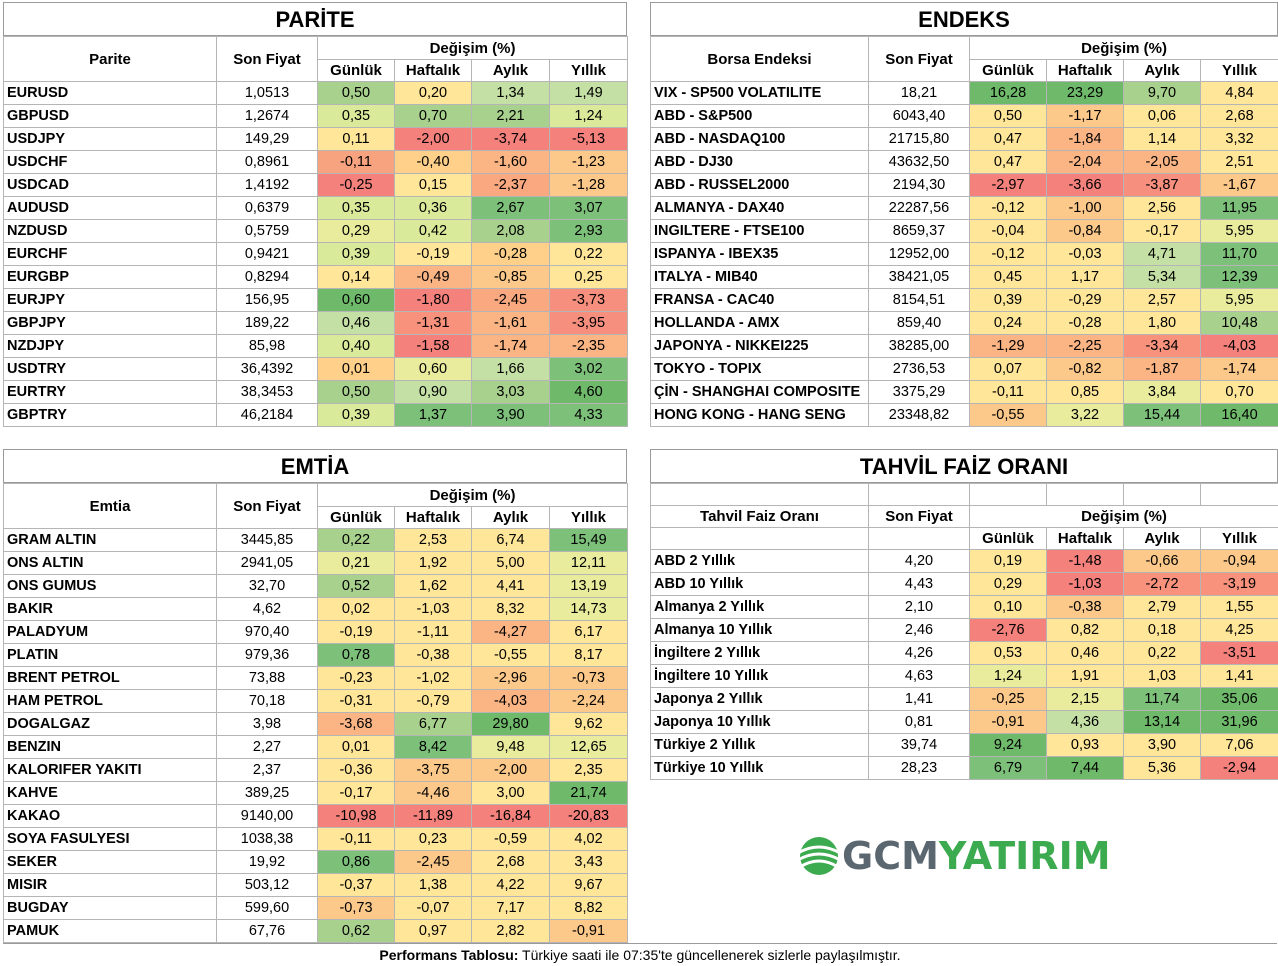  Describe the element at coordinates (760, 139) in the screenshot. I see `row-name-cell: ABD - NASDAQ100` at that location.